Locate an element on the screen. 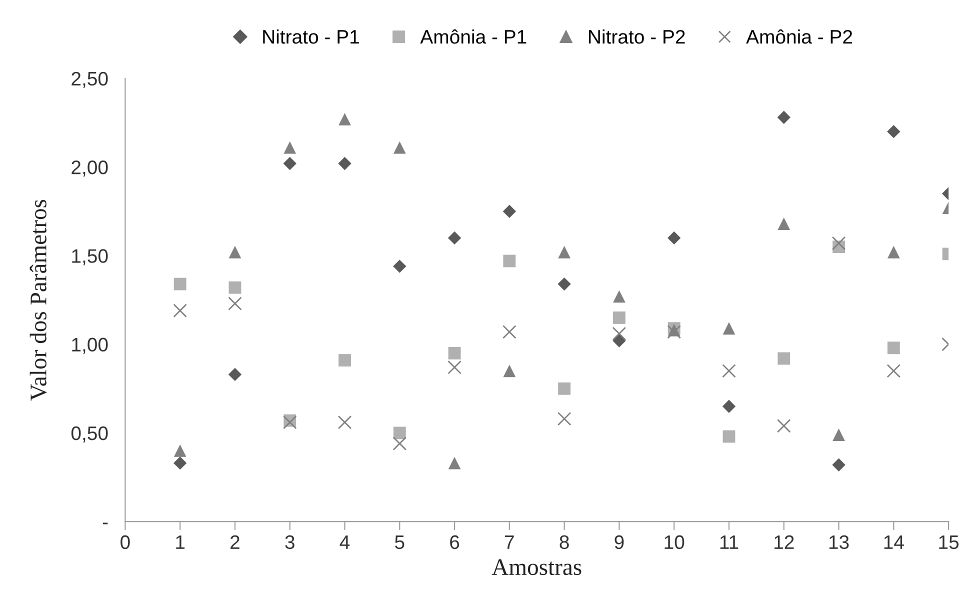 This screenshot has width=963, height=603. x-tick-label: 13 is located at coordinates (839, 542).